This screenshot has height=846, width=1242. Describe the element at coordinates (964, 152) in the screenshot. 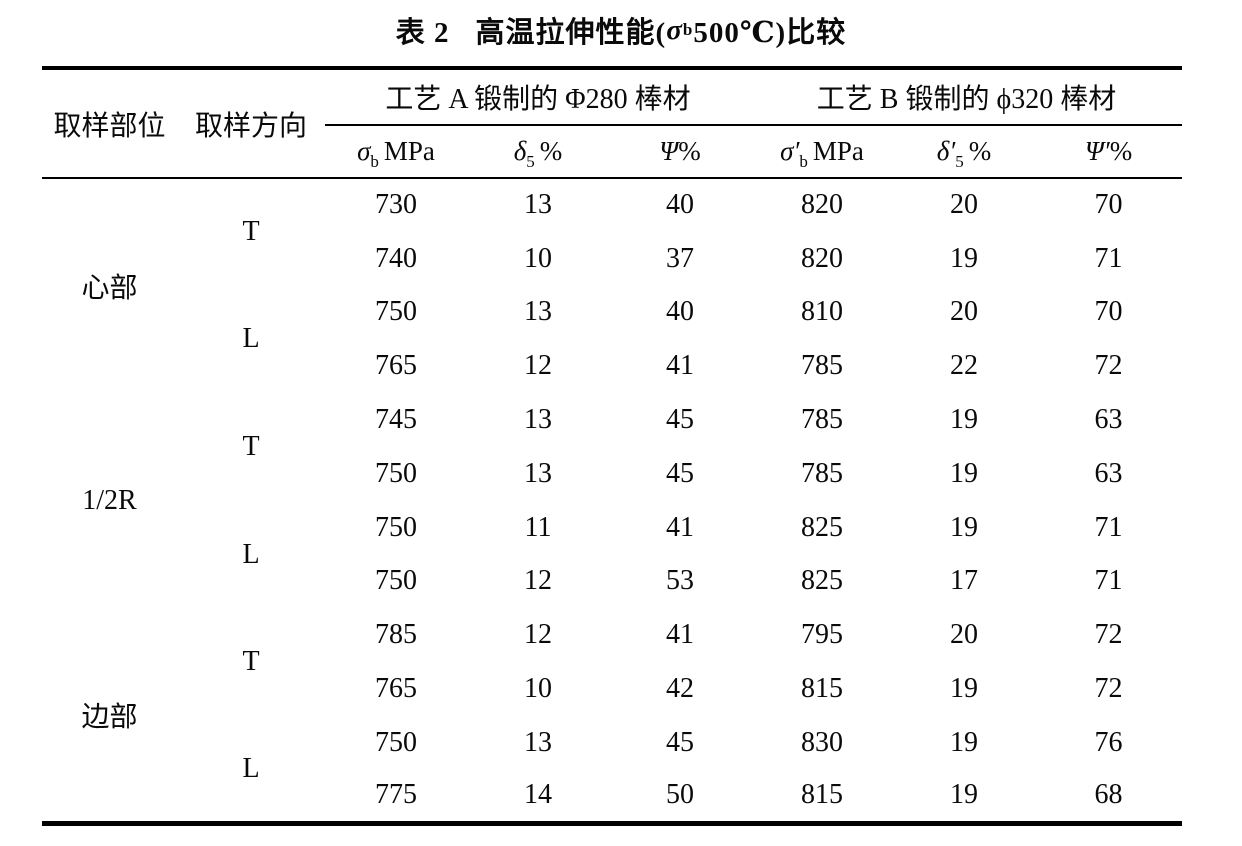

I see `header-col-delta-5-prime: δ′5%` at that location.